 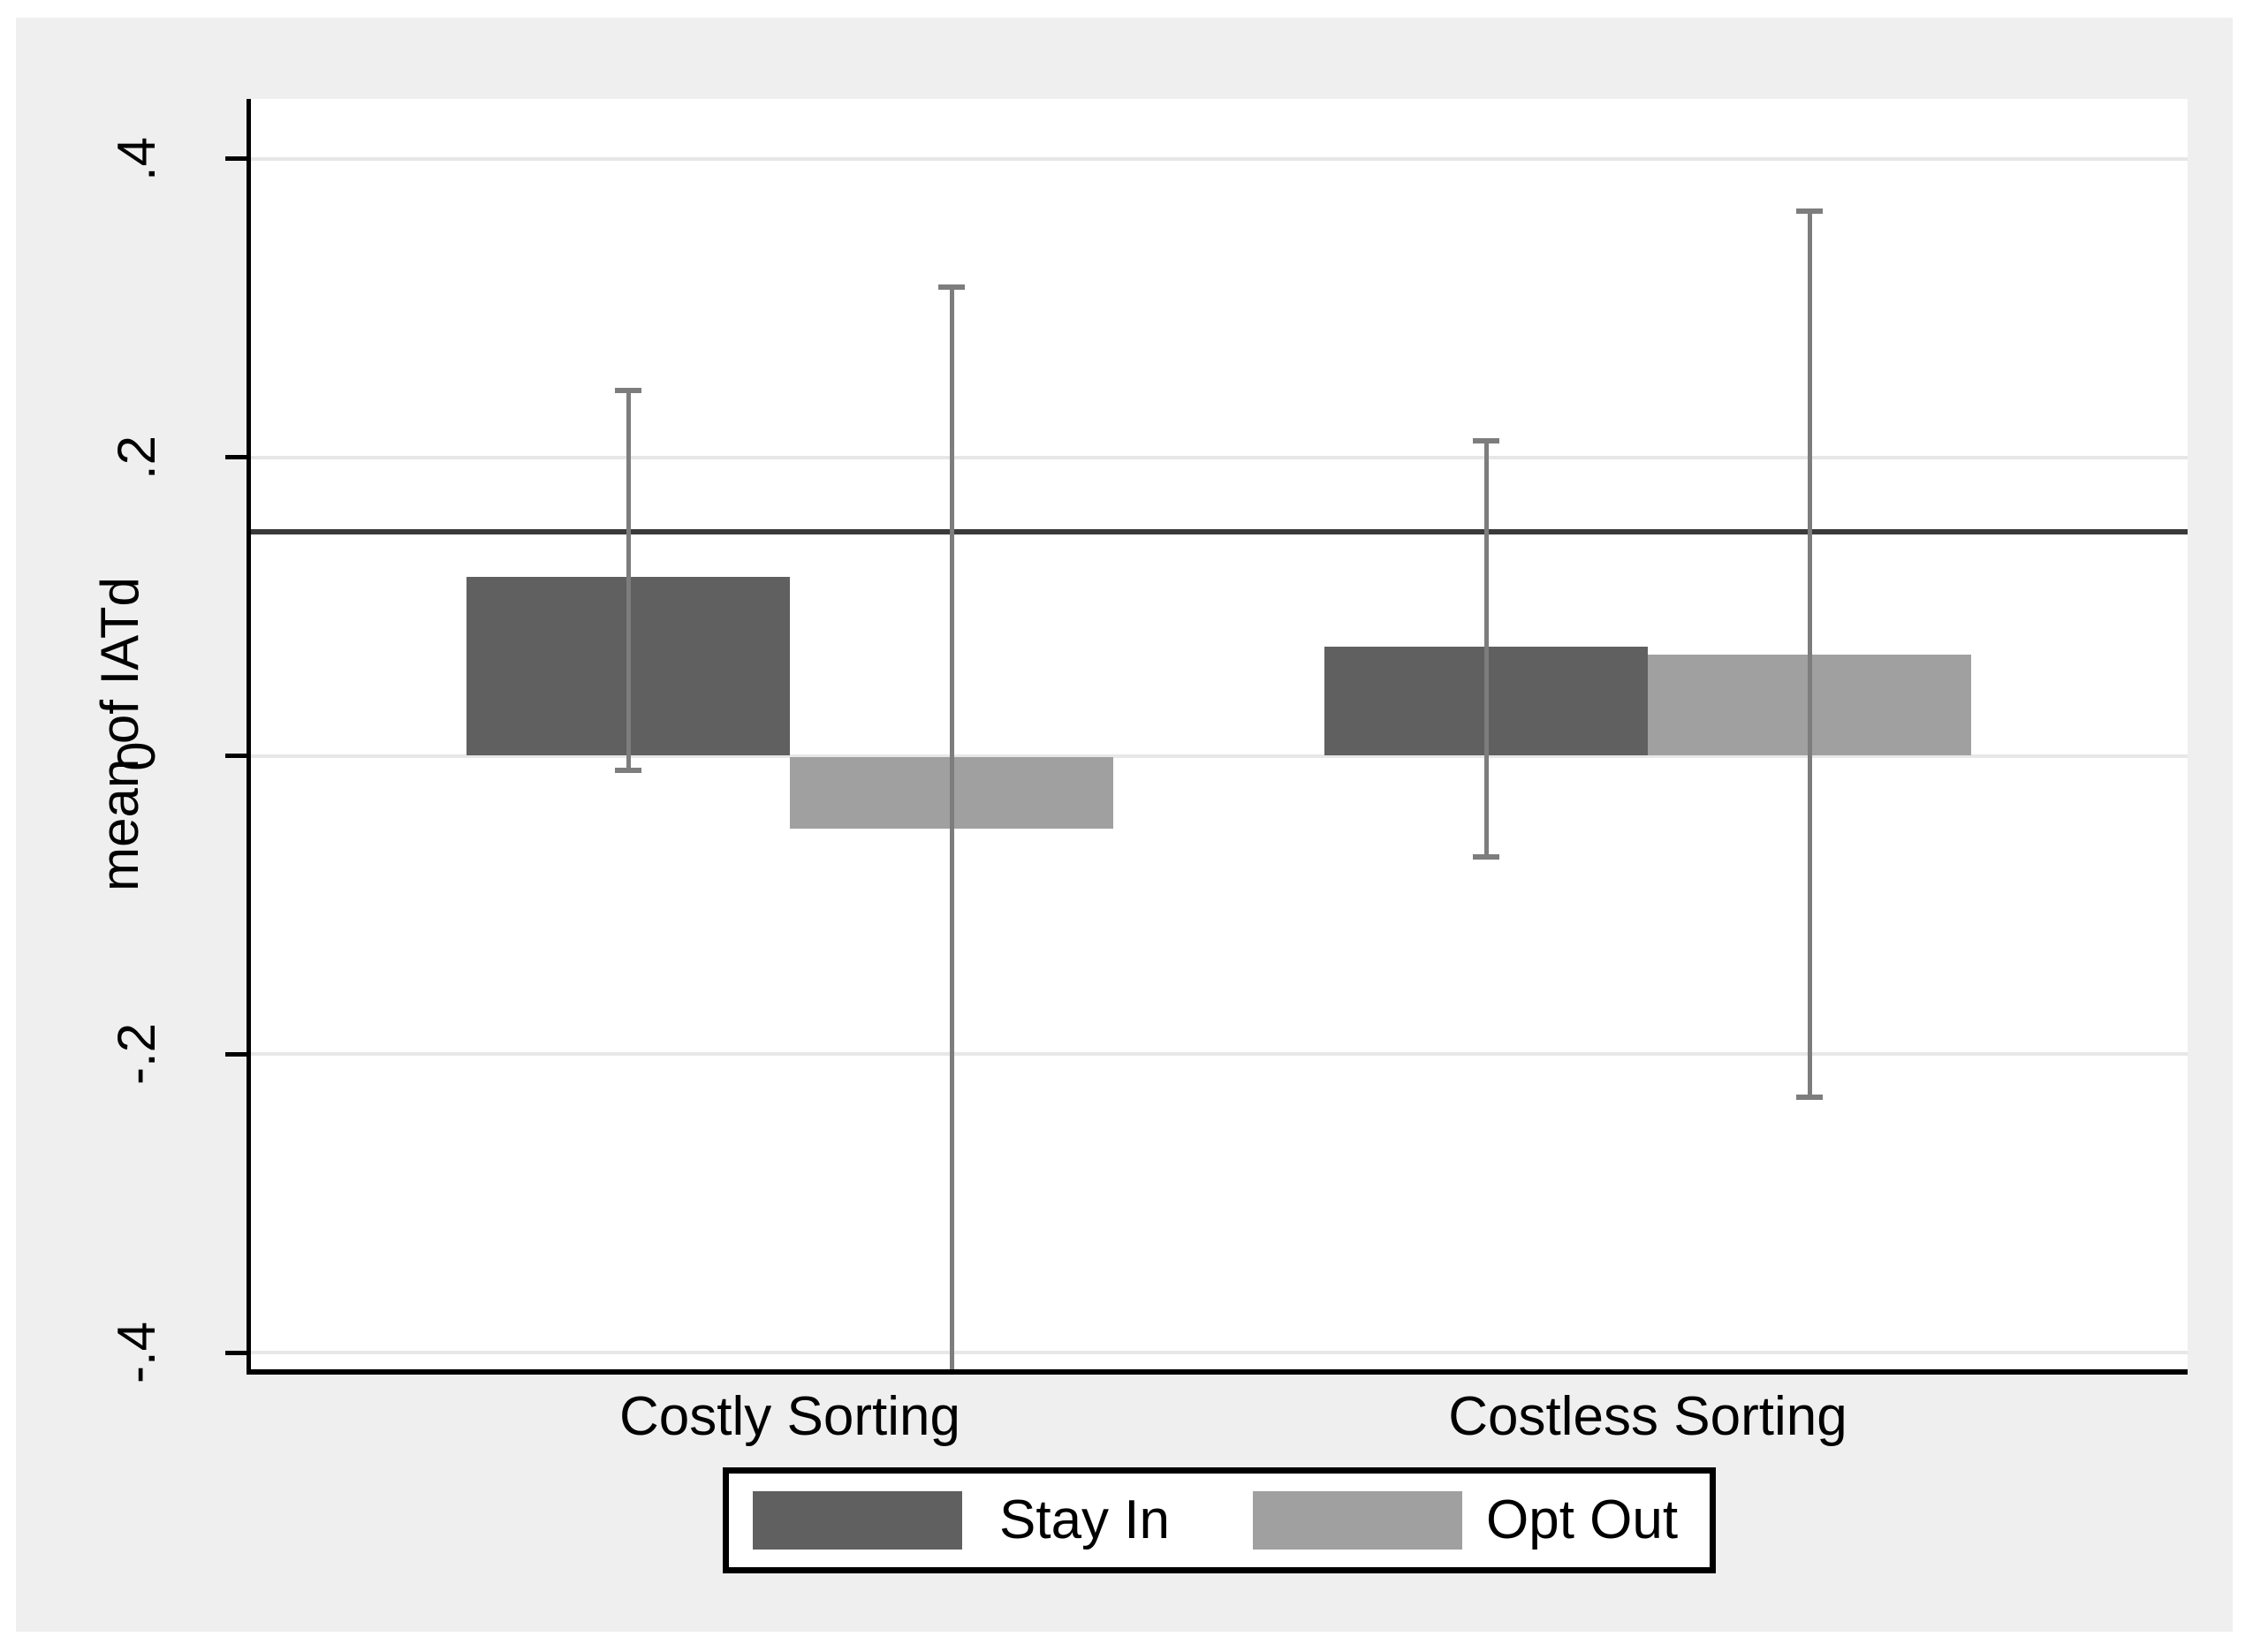 I want to click on errorbar-stay-in-2-cap-bottom, so click(x=1486, y=857).